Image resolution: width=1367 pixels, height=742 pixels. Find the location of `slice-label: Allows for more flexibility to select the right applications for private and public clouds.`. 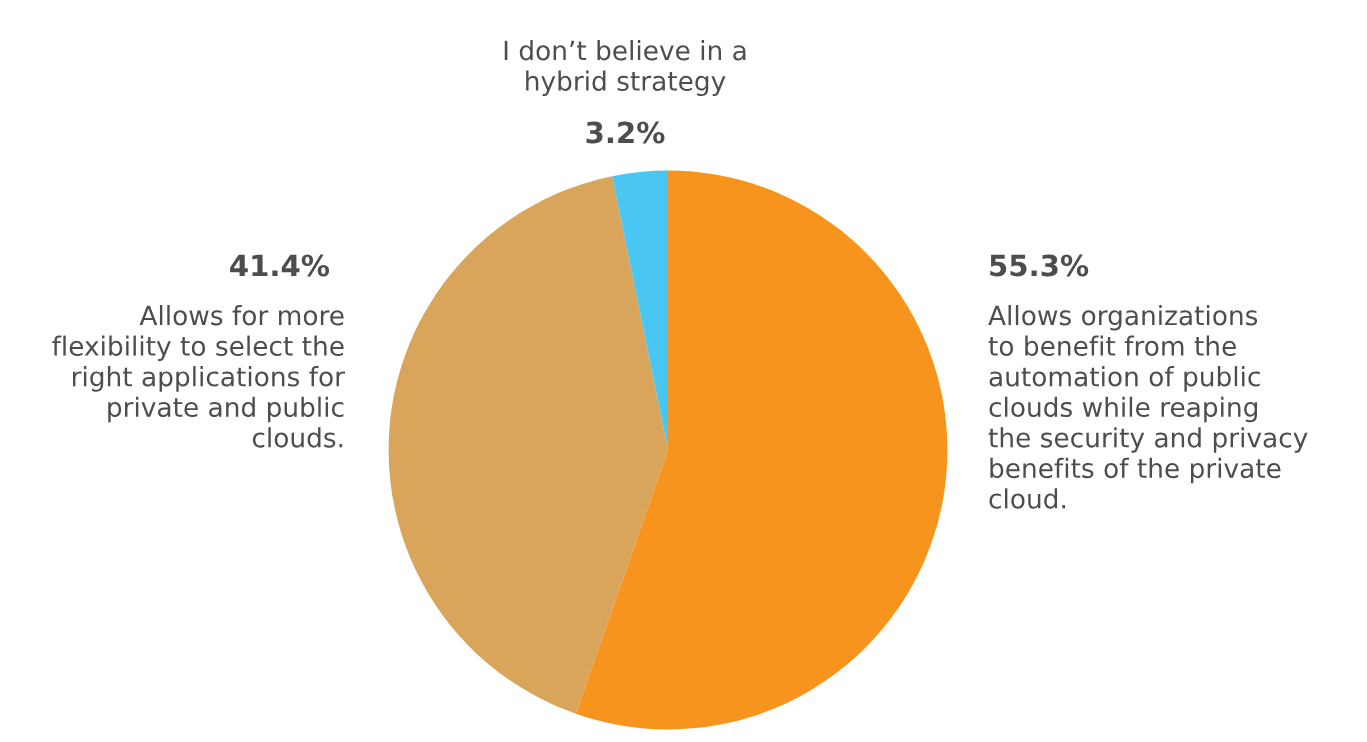

slice-label: Allows for more flexibility to select the right applications for private and public clouds. is located at coordinates (198, 376).